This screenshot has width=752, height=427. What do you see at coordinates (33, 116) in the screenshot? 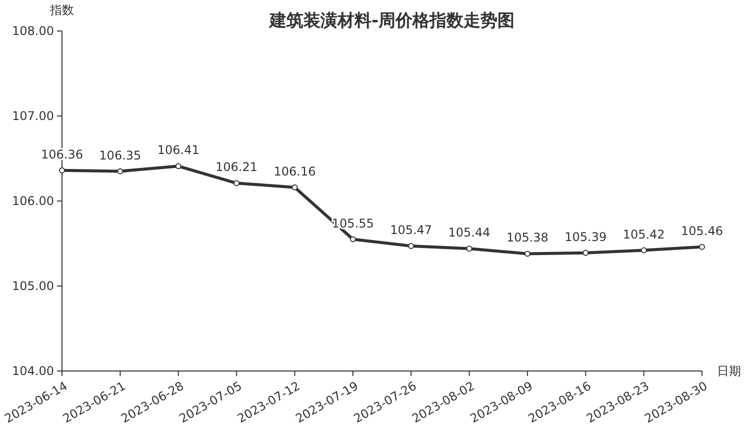
I see `y-tick-label: 107.00` at bounding box center [33, 116].